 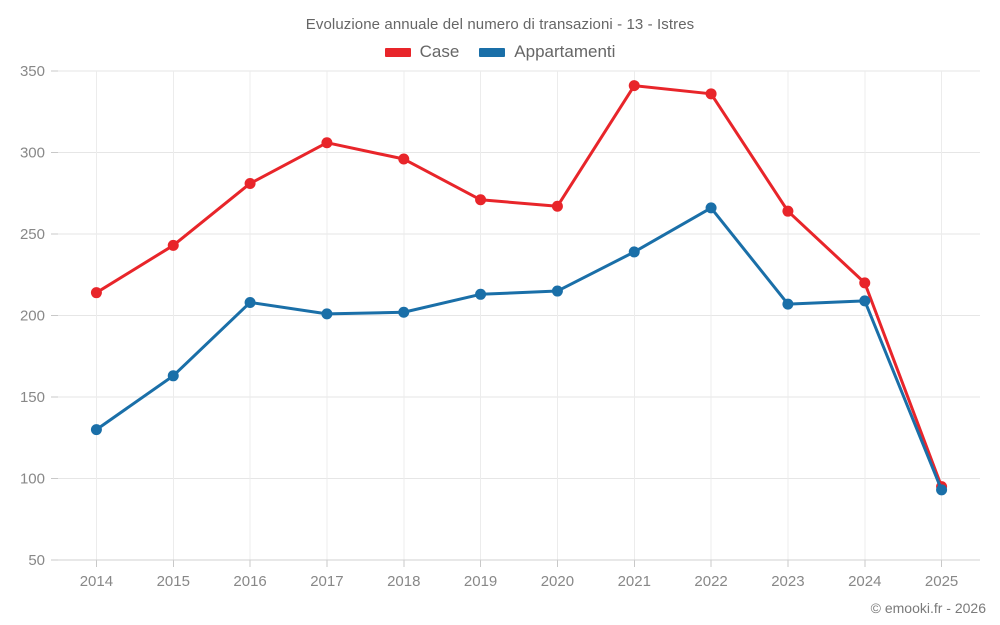 What do you see at coordinates (250, 183) in the screenshot?
I see `data-point-case-2016` at bounding box center [250, 183].